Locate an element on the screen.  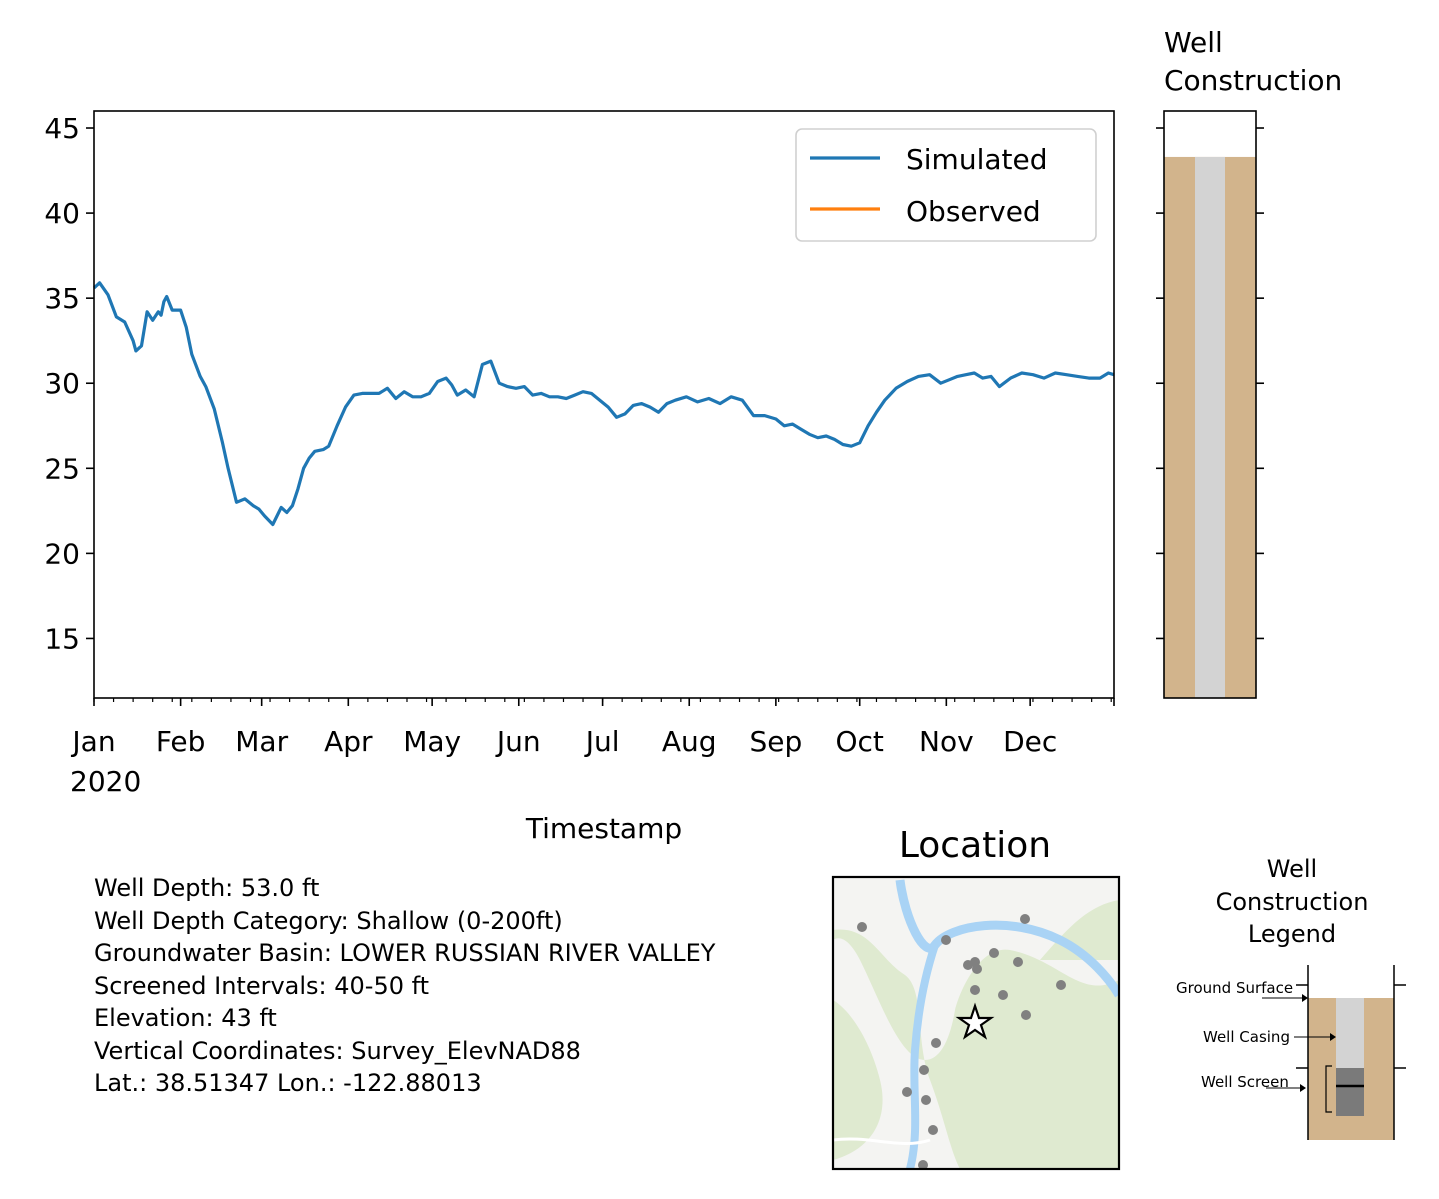
legend-panel-title-line2: Construction is located at coordinates (1292, 902).